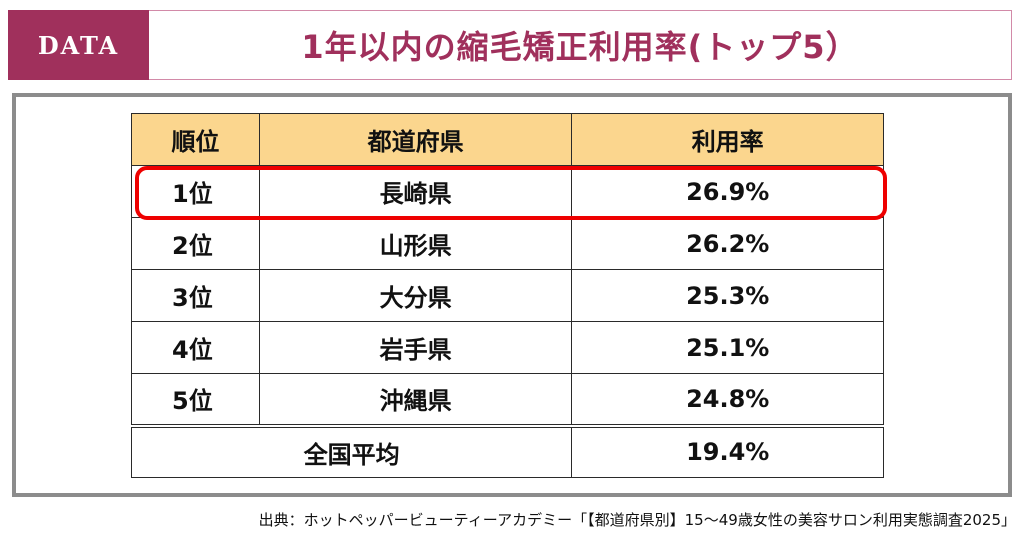 This screenshot has height=538, width=1024. Describe the element at coordinates (727, 450) in the screenshot. I see `national-average-rate: 19.4%` at that location.